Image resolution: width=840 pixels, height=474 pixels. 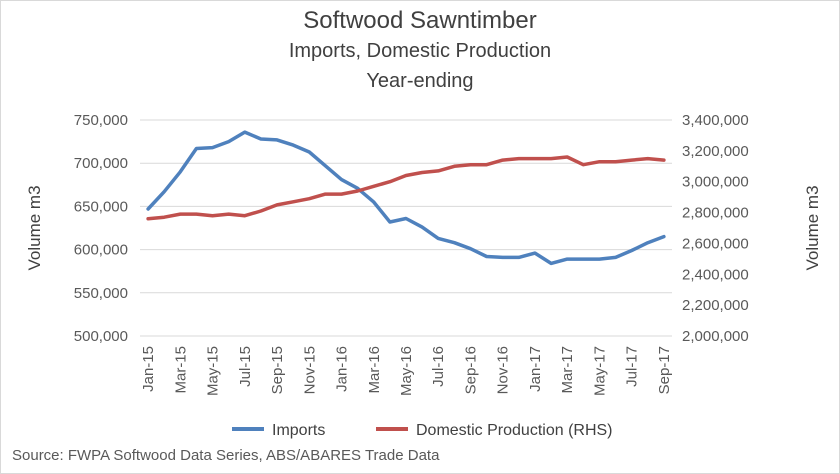 I want to click on x-tick-label: May-15, so click(x=213, y=371).